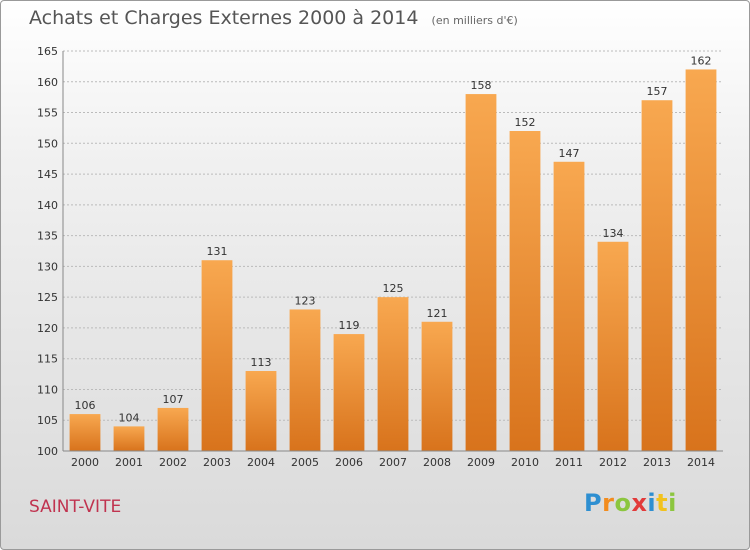 The image size is (750, 550). I want to click on brand-letter: r, so click(608, 503).